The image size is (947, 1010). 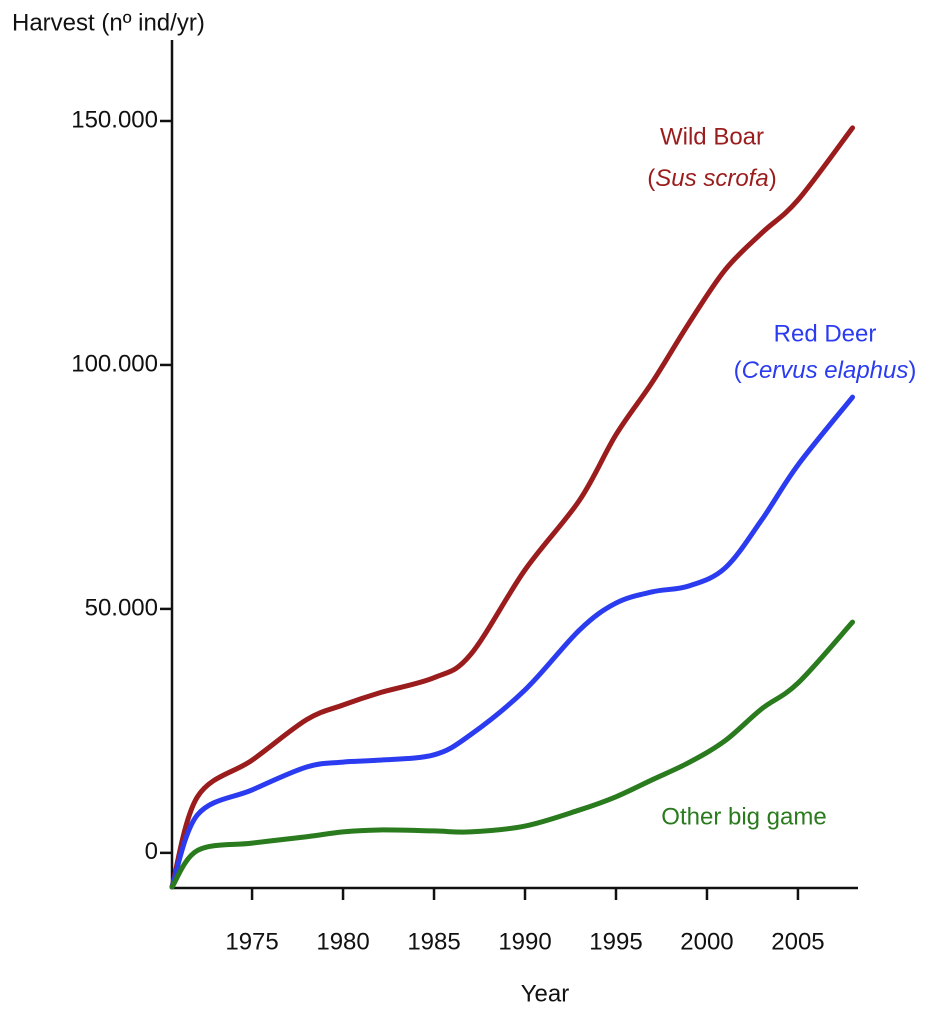 I want to click on y-tick-label: 50.000, so click(x=121, y=607).